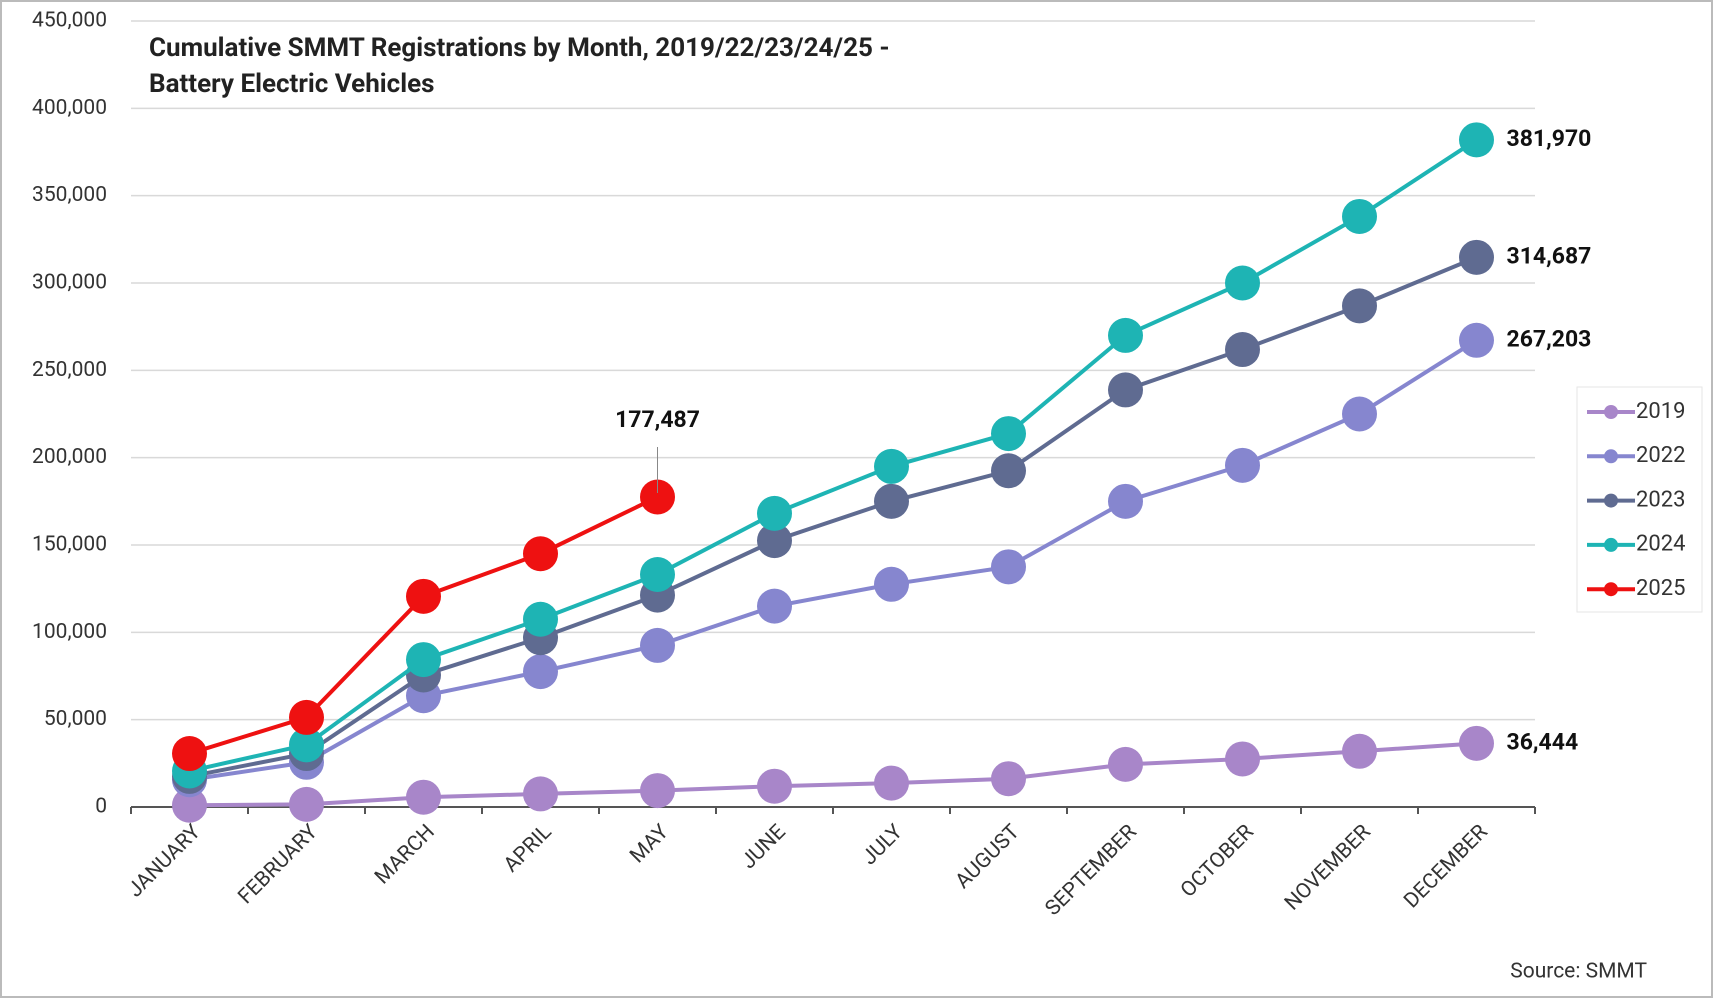 This screenshot has width=1713, height=998. I want to click on y-tick-label: 0, so click(101, 807).